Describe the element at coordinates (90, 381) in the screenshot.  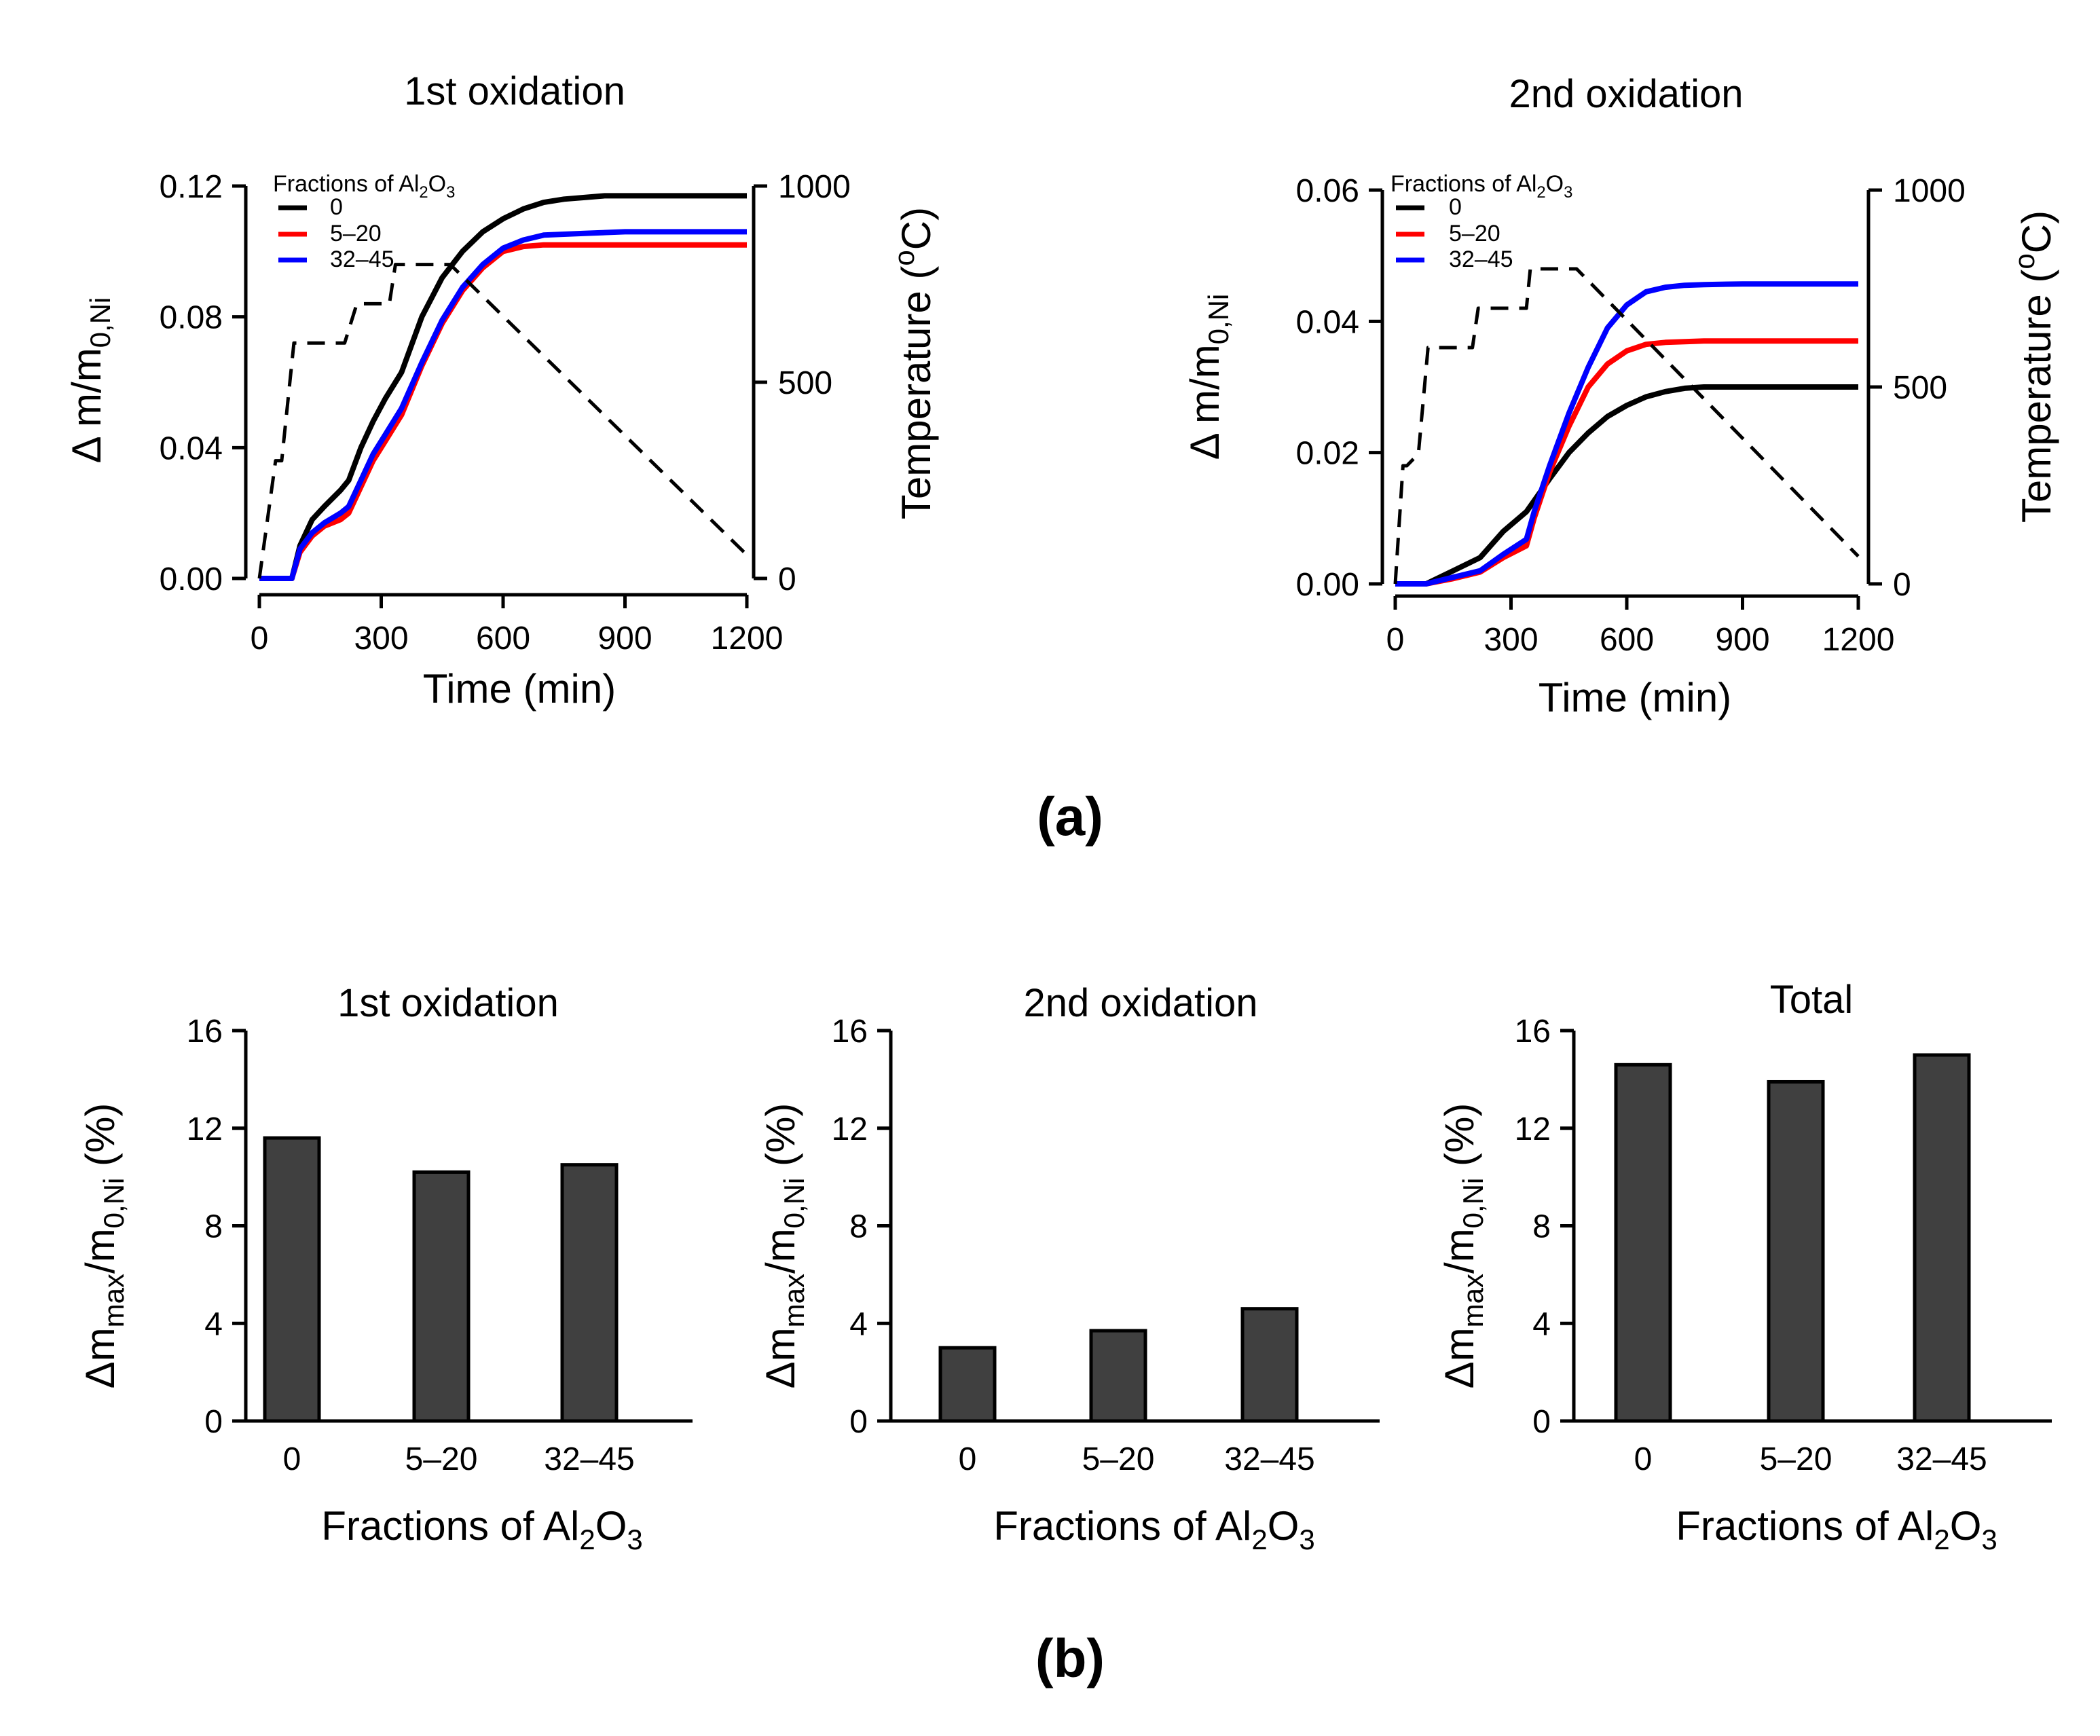
I see `y-axis-label: Δ m/m0,Ni` at that location.